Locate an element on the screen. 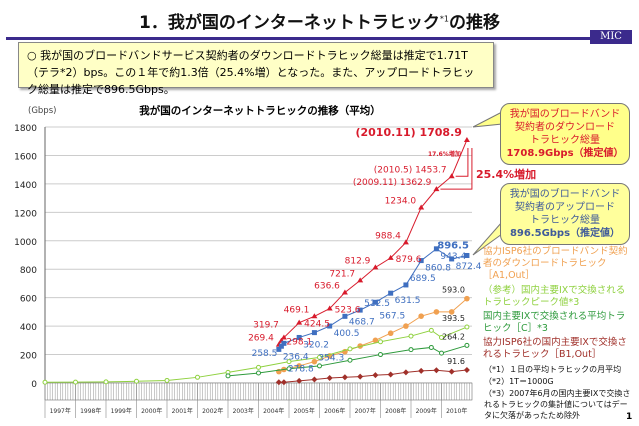 The height and width of the screenshot is (426, 639). data-label: 872.4 is located at coordinates (469, 267).